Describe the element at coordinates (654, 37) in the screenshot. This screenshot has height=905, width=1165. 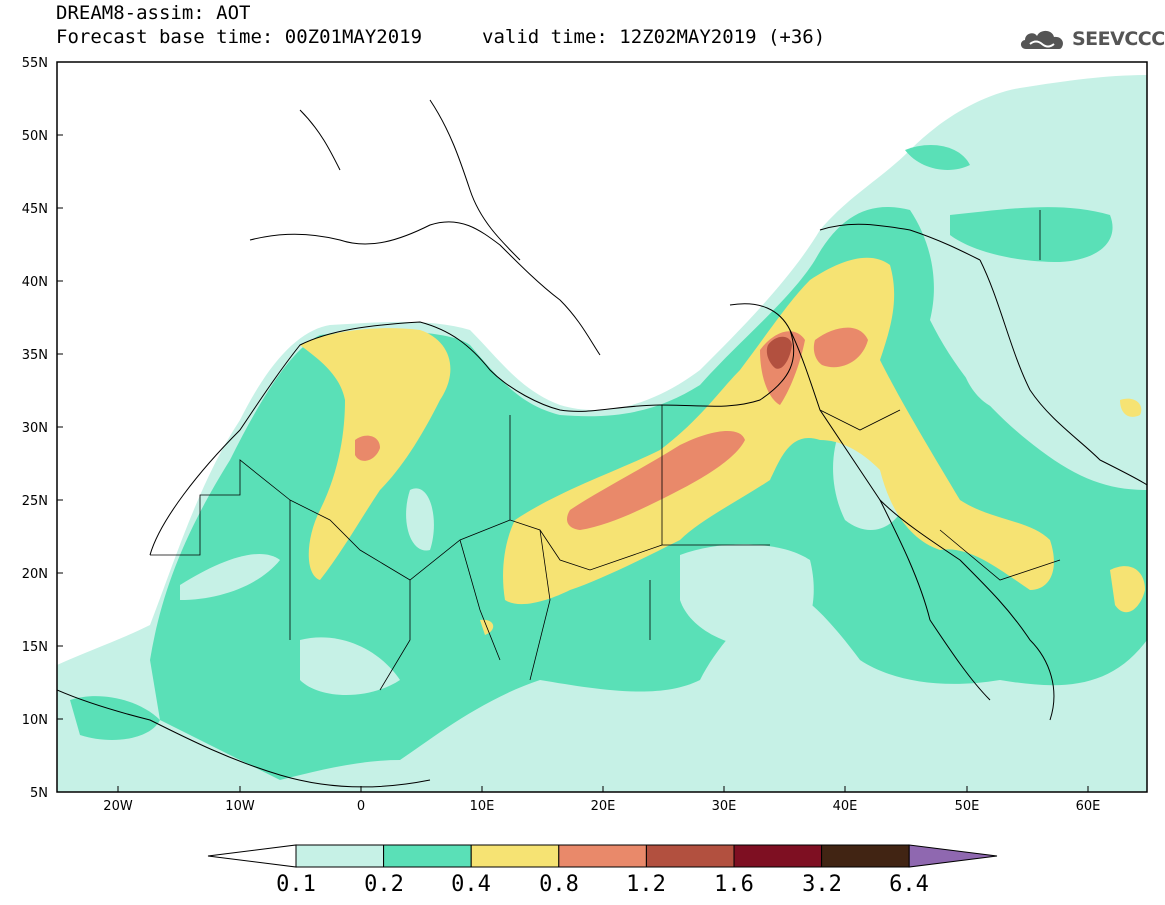
I see `valid-time: valid time: 12Z02MAY2019 (+36)` at that location.